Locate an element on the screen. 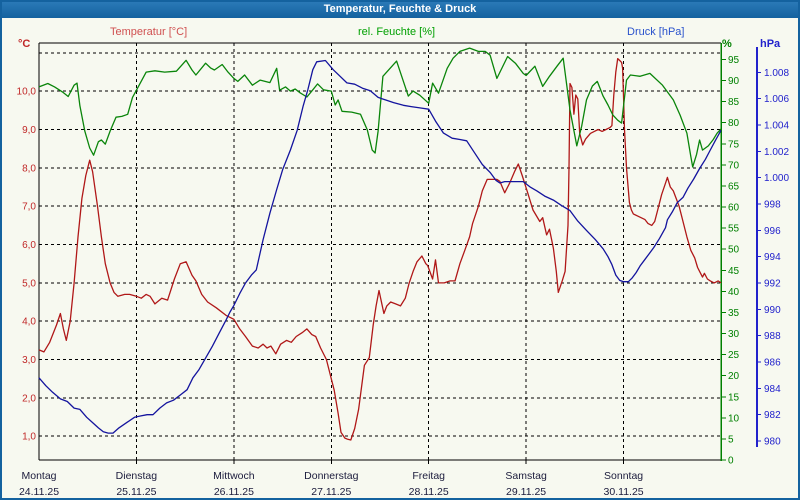 This screenshot has height=500, width=800. svg-text: 50 is located at coordinates (734, 250).